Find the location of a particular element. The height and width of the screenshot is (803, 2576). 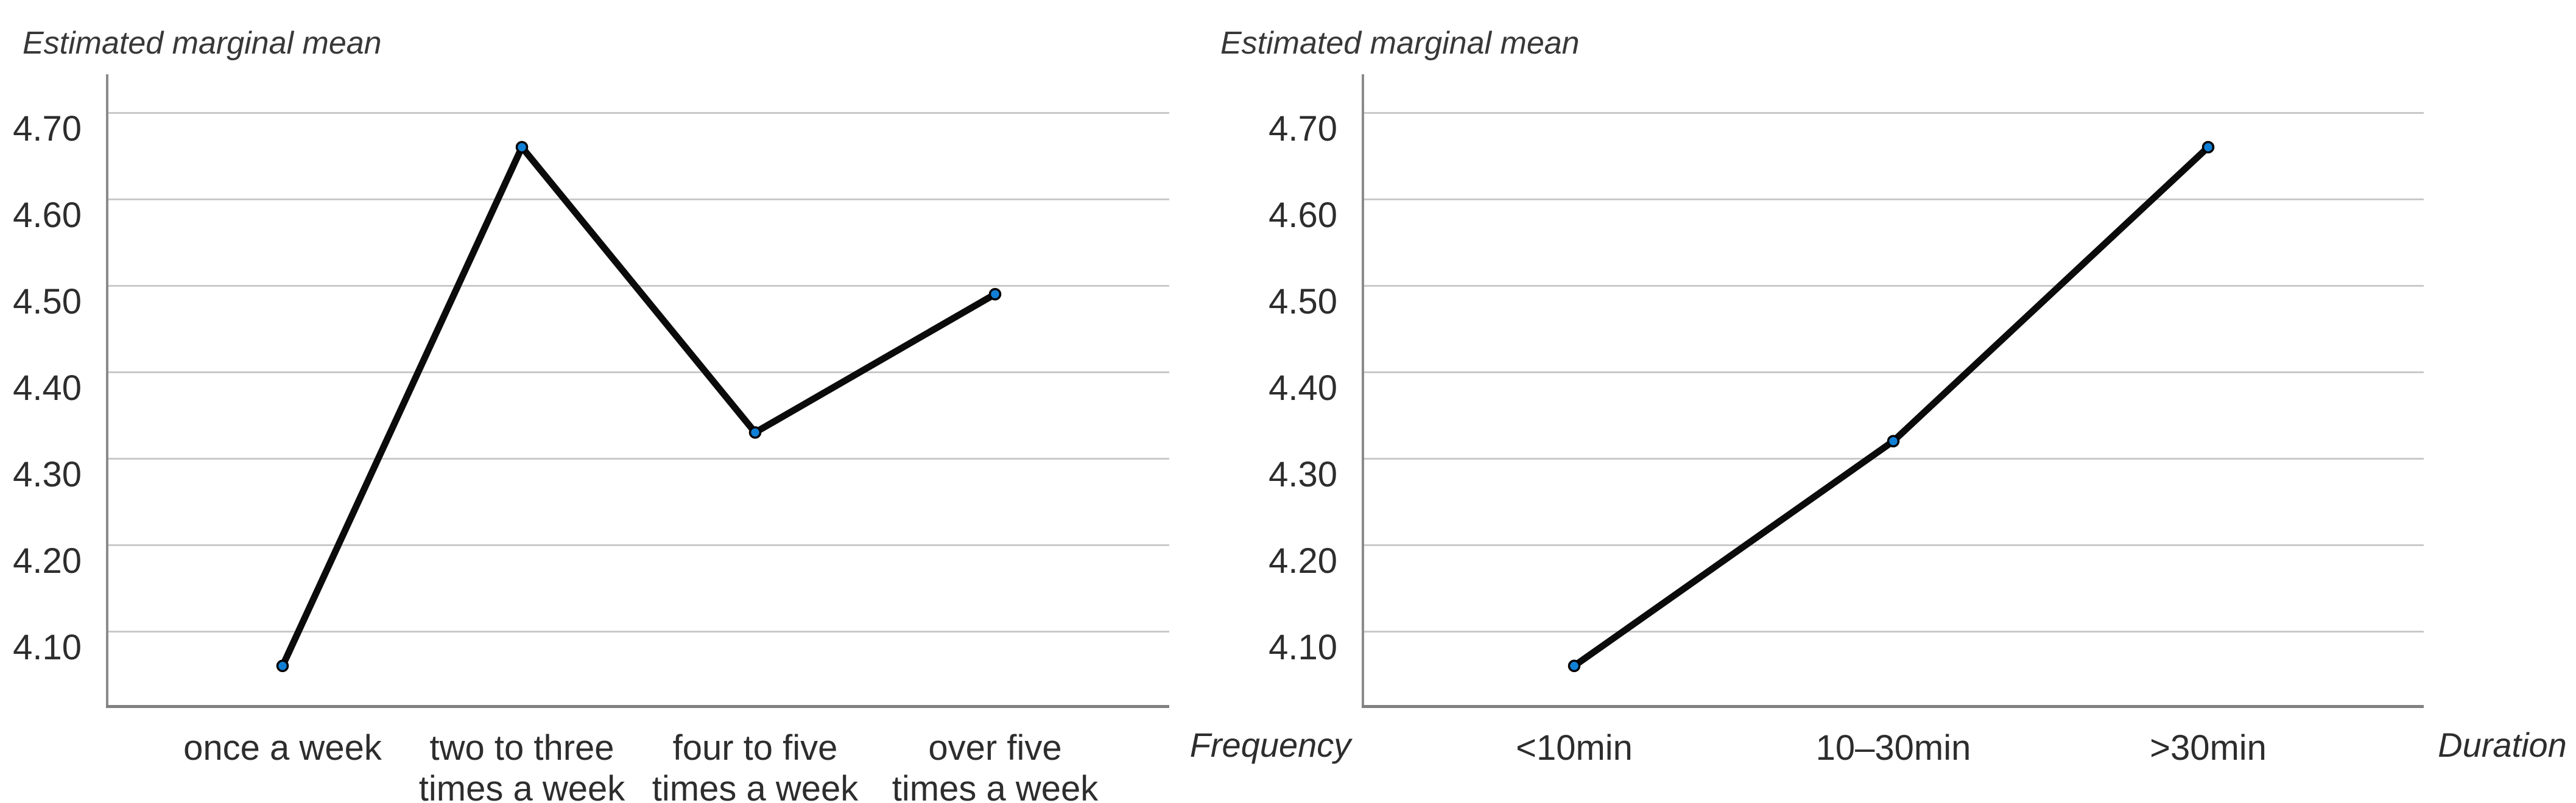

x-category-label: 10–30min is located at coordinates (1893, 748).